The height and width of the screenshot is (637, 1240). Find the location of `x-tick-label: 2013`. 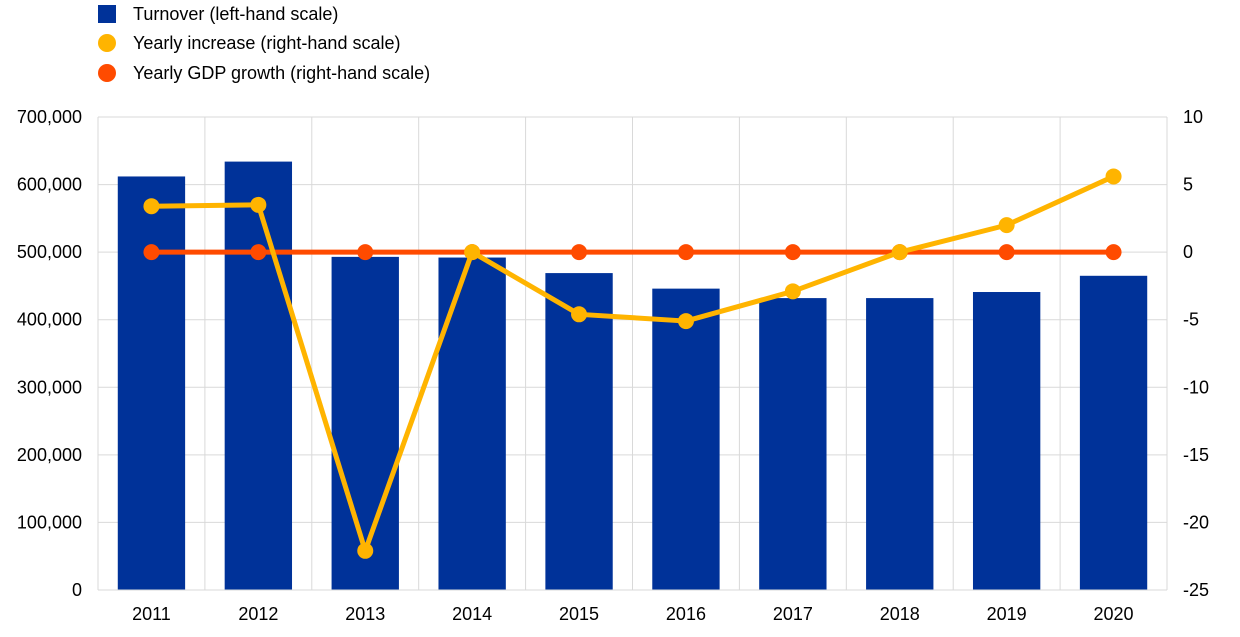

x-tick-label: 2013 is located at coordinates (365, 614).